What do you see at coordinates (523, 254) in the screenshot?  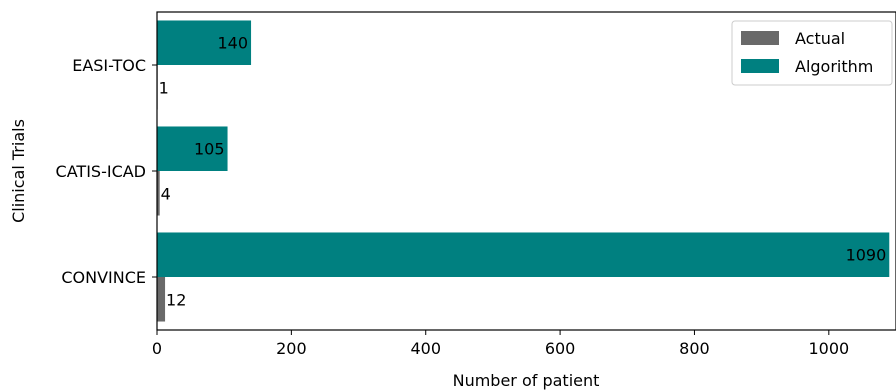 I see `bar-algorithm-convince` at bounding box center [523, 254].